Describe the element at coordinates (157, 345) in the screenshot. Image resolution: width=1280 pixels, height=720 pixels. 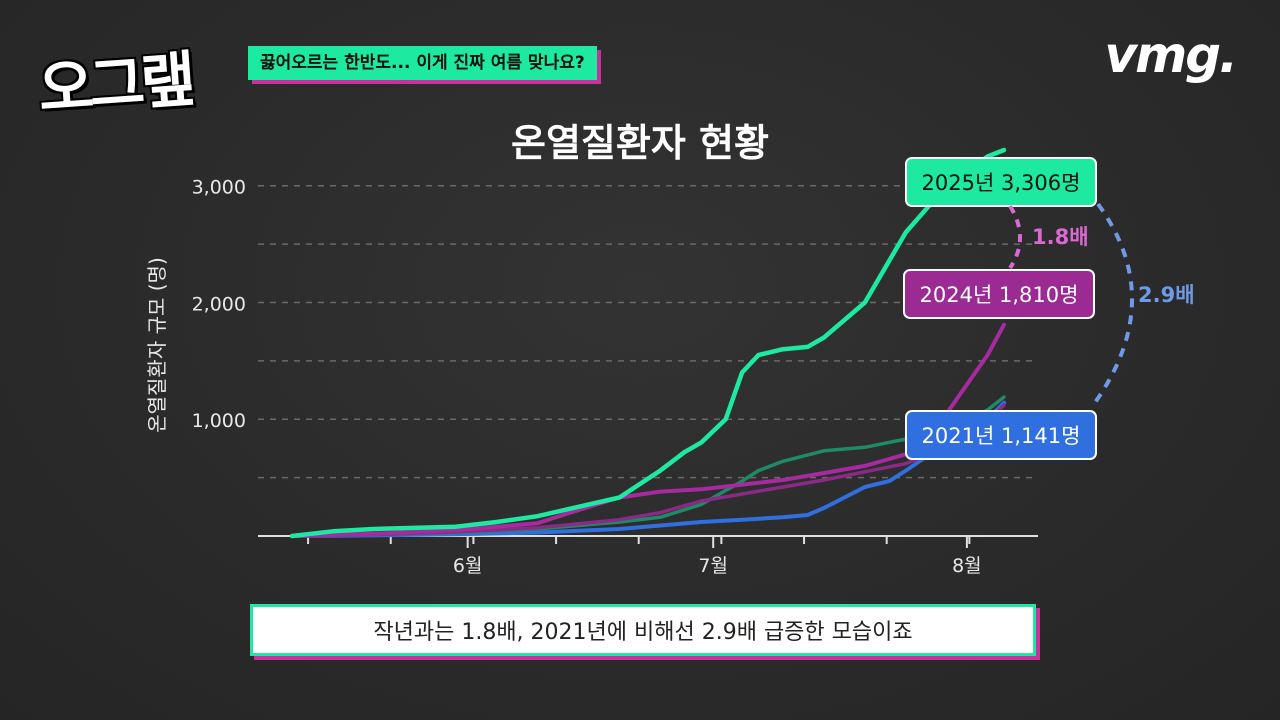
I see `y-axis-label: 온열질환자 규모 (명)` at that location.